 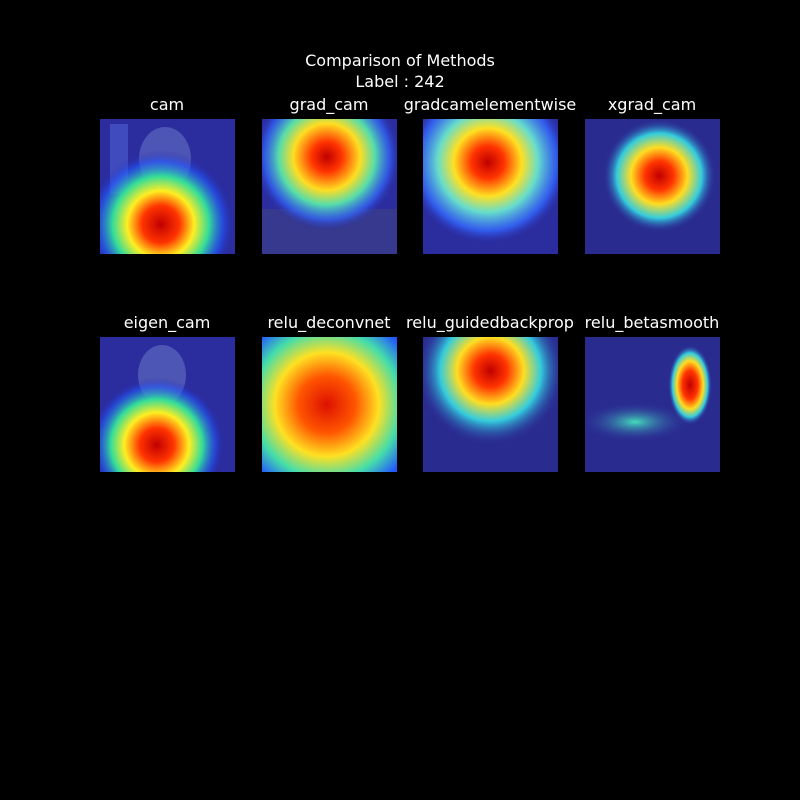 What do you see at coordinates (652, 404) in the screenshot?
I see `heatmap-image-relu-betasmooth` at bounding box center [652, 404].